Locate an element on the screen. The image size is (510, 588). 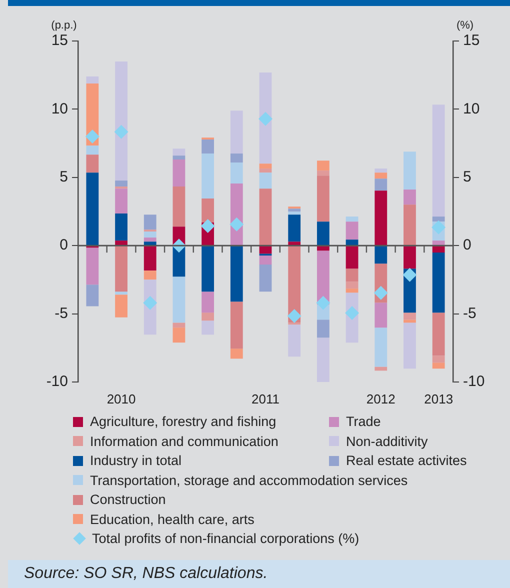
legend-label: Agriculture, forestry and fishing is located at coordinates (183, 422).